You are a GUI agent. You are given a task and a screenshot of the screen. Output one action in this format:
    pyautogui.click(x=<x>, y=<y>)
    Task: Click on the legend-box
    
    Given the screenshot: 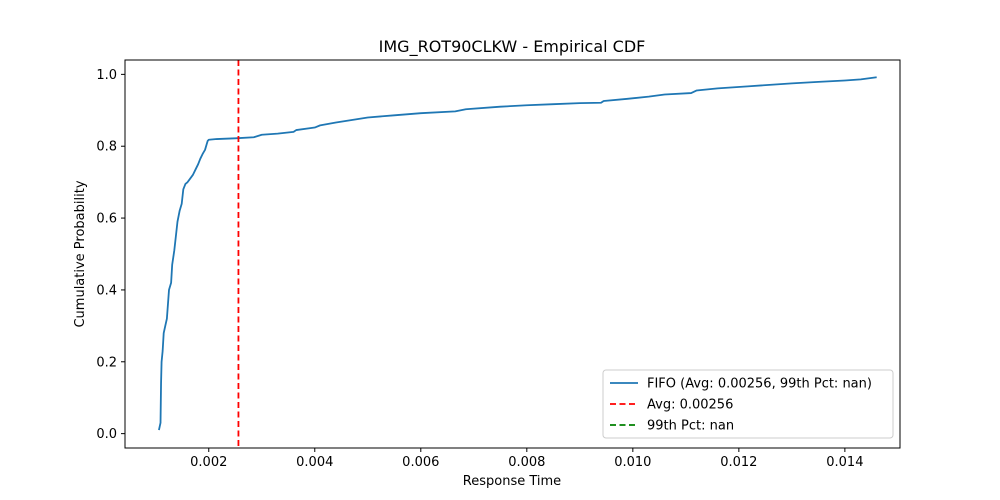 What is the action you would take?
    pyautogui.click(x=748, y=404)
    